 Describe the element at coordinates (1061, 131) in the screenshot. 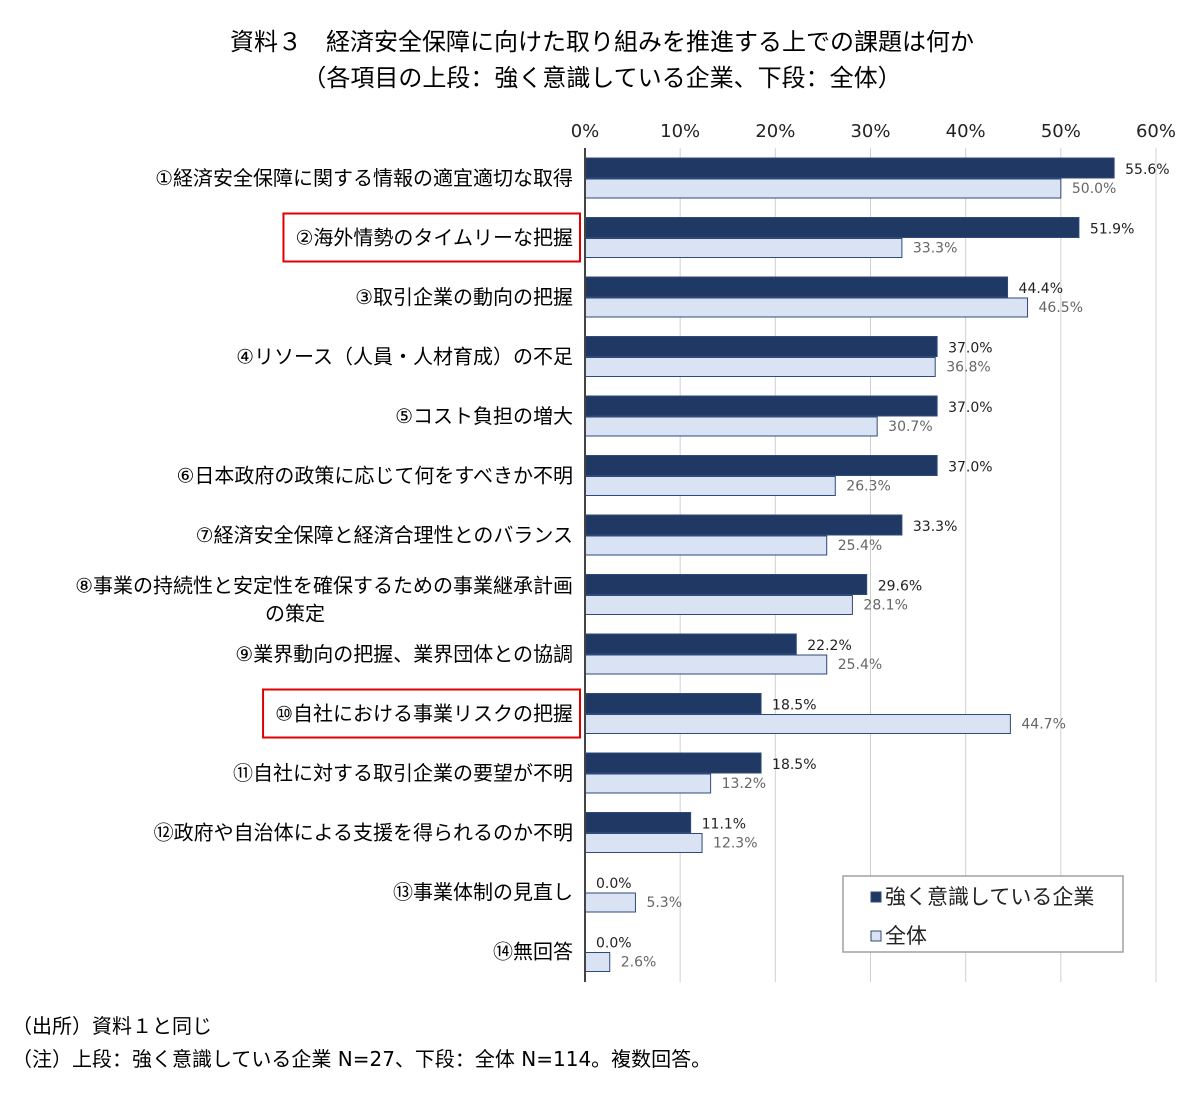

I see `x-tick-label: 50%` at that location.